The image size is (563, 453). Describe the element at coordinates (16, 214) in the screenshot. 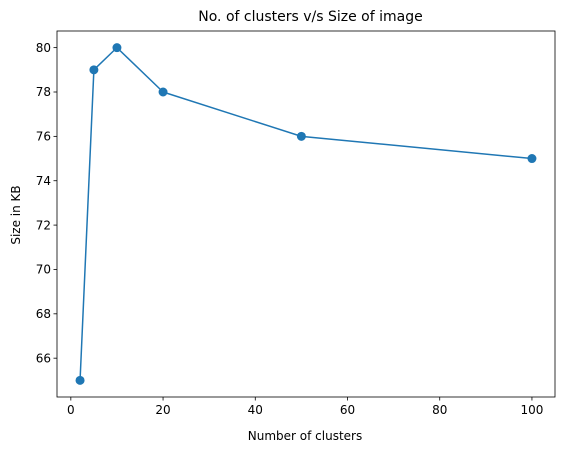

I see `y-axis-label: Size in KB` at that location.